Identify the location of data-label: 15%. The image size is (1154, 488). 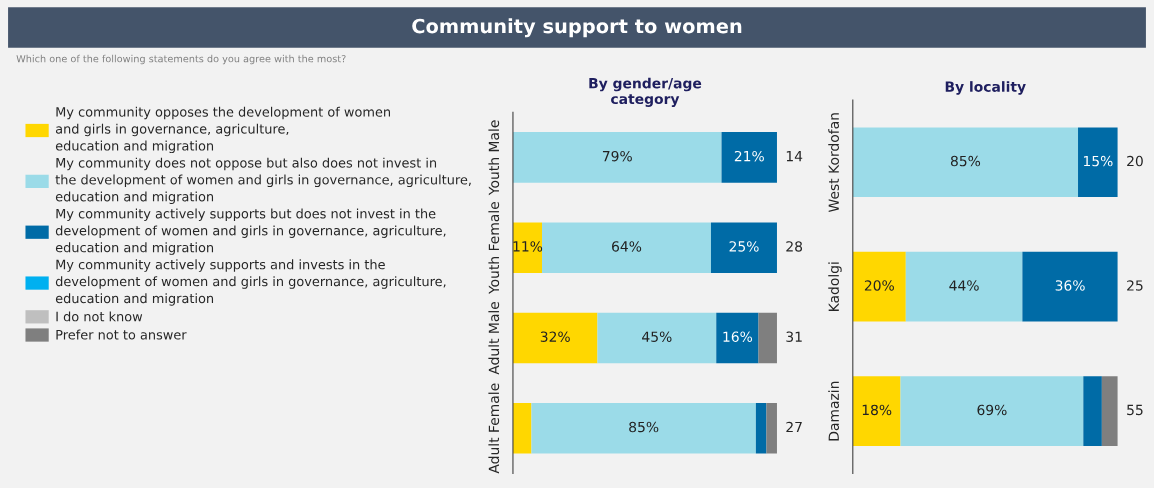
(1098, 161).